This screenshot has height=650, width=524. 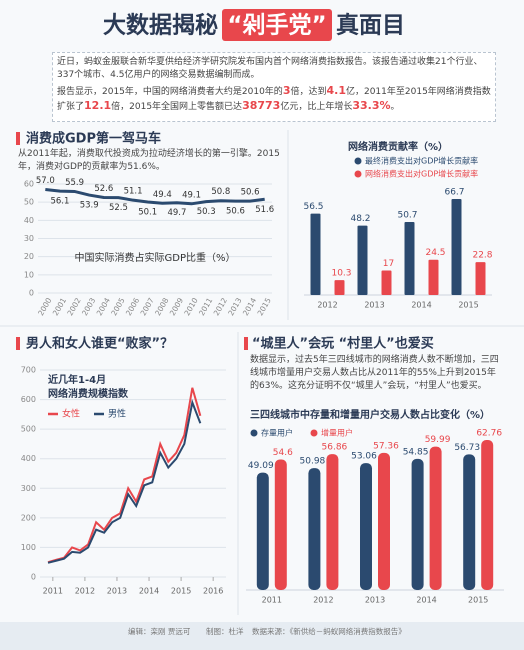 I want to click on y-tick-label: 40, so click(x=29, y=220).